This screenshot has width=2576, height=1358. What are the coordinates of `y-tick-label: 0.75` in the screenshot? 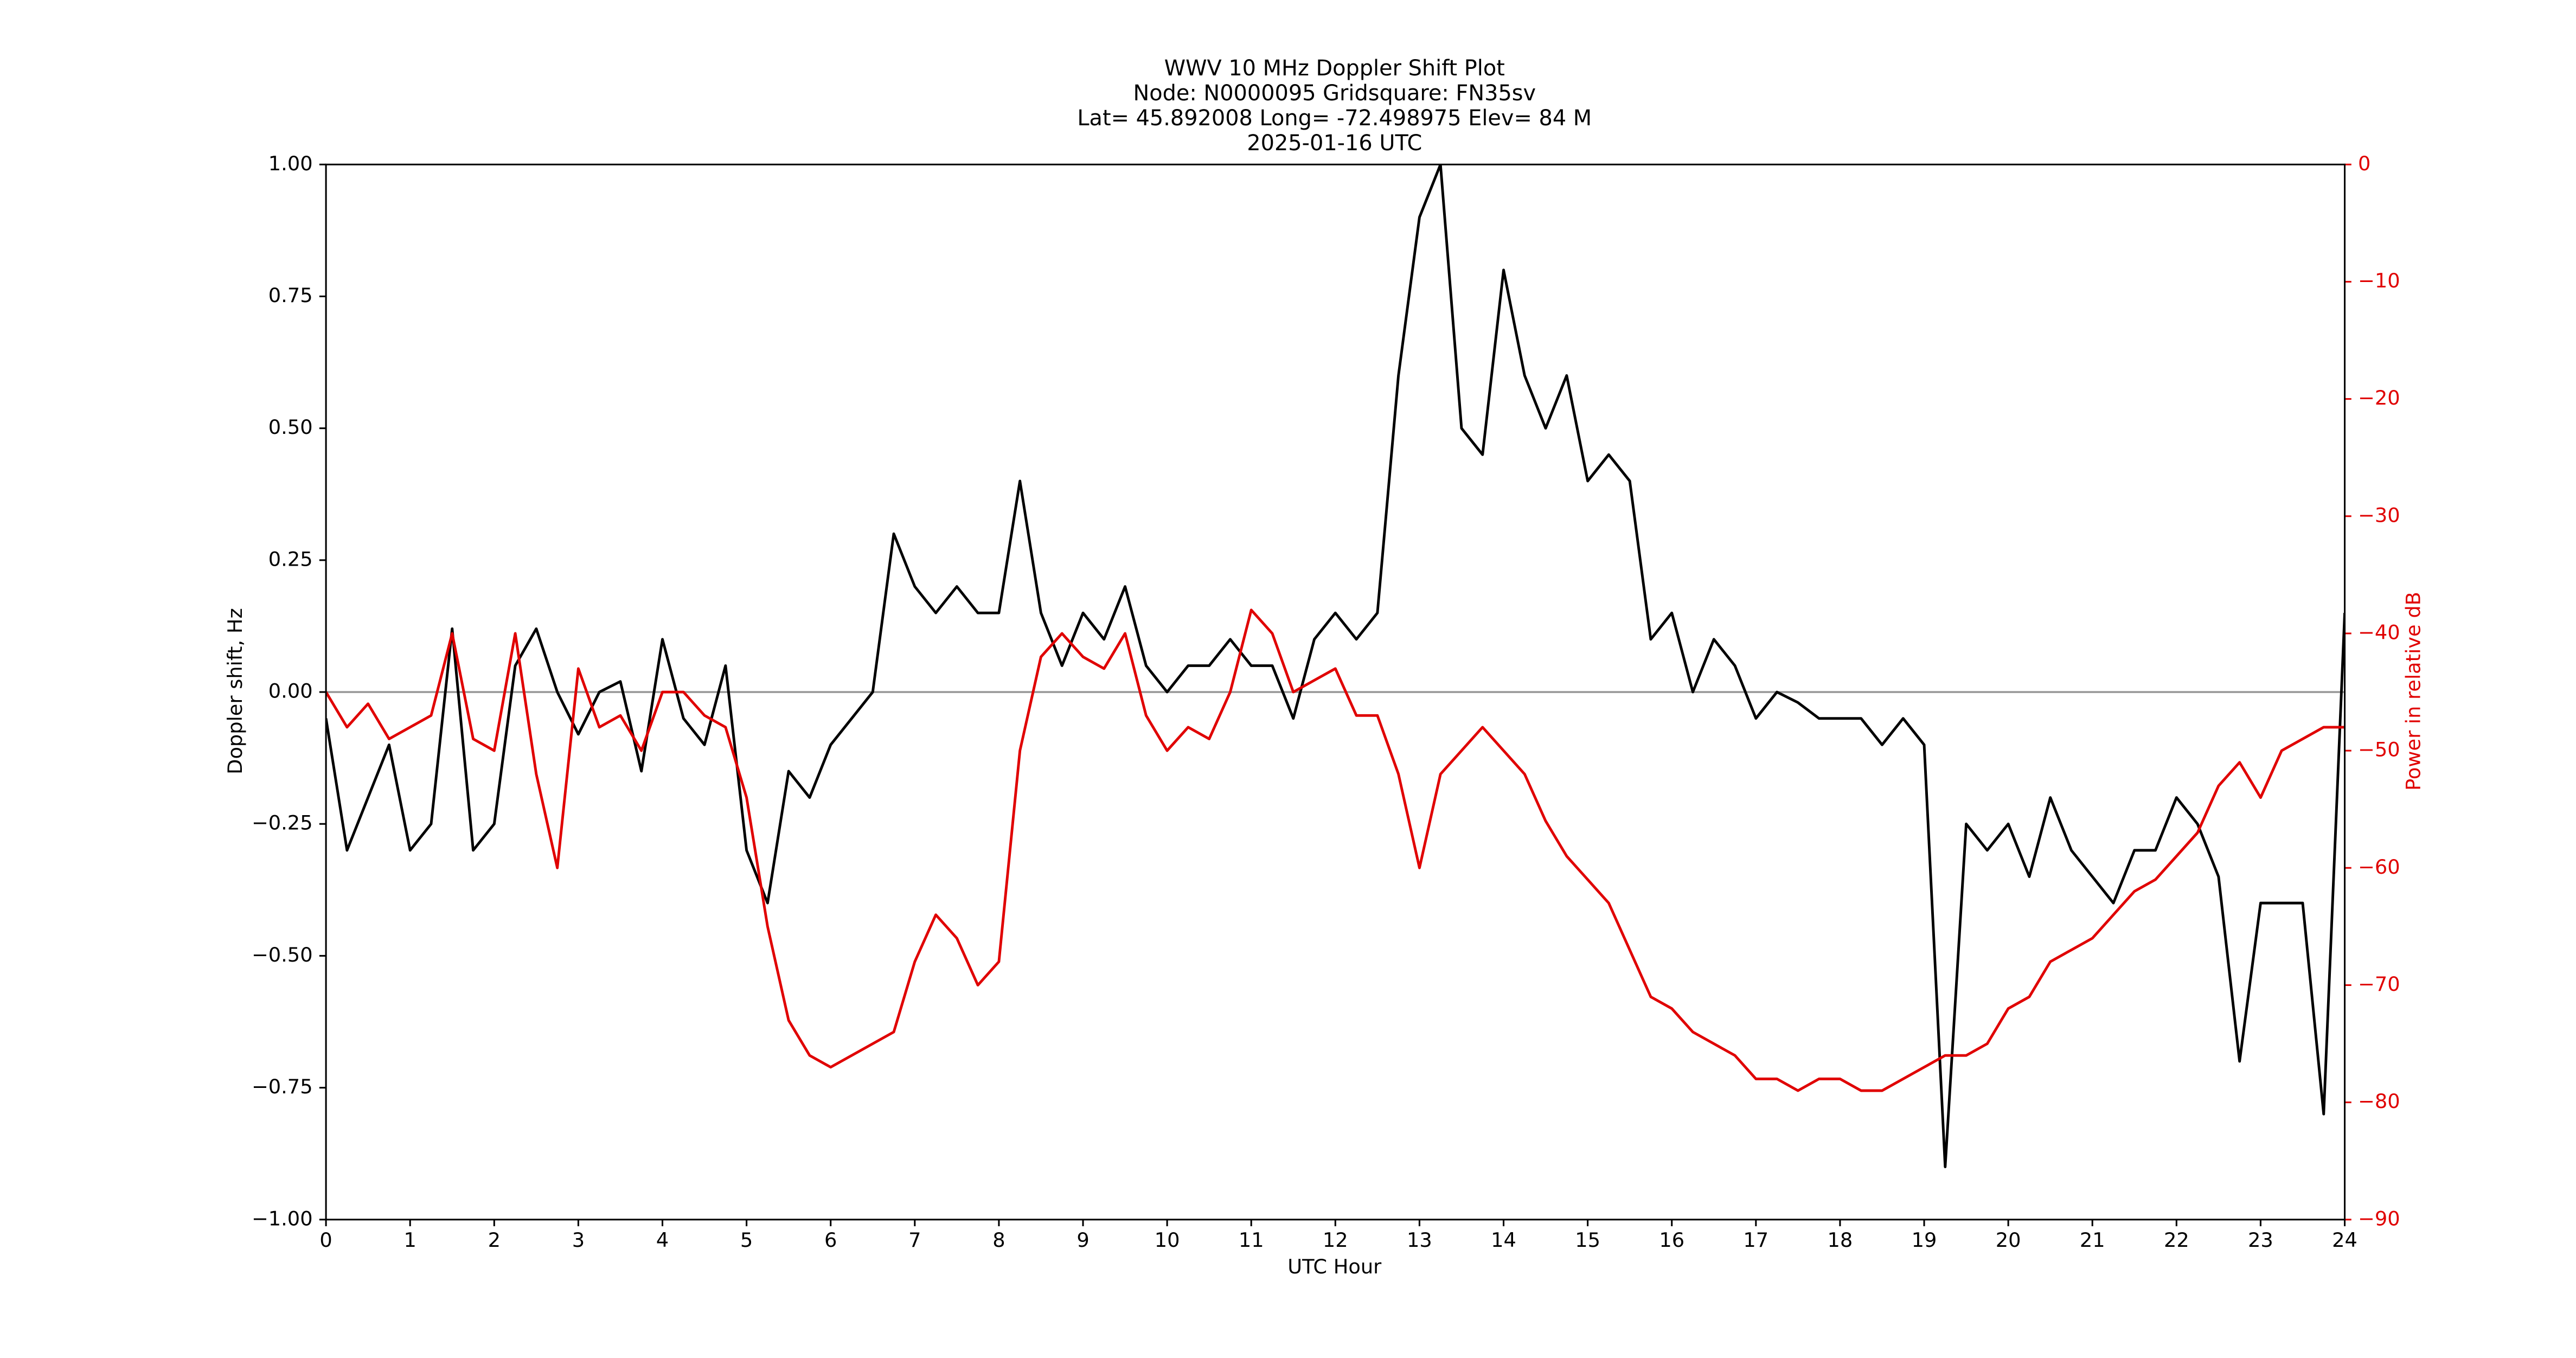 It's located at (290, 295).